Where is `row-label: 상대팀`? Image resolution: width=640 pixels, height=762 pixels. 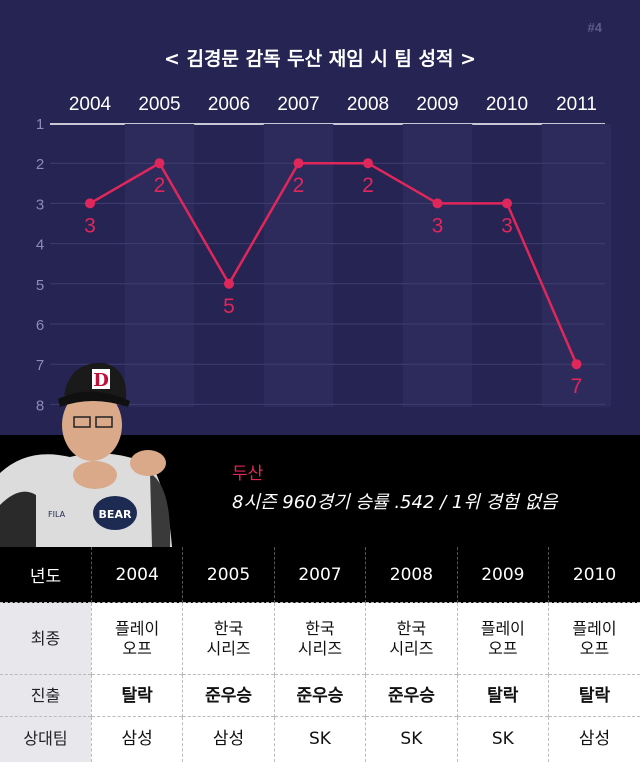
row-label: 상대팀 is located at coordinates (46, 739).